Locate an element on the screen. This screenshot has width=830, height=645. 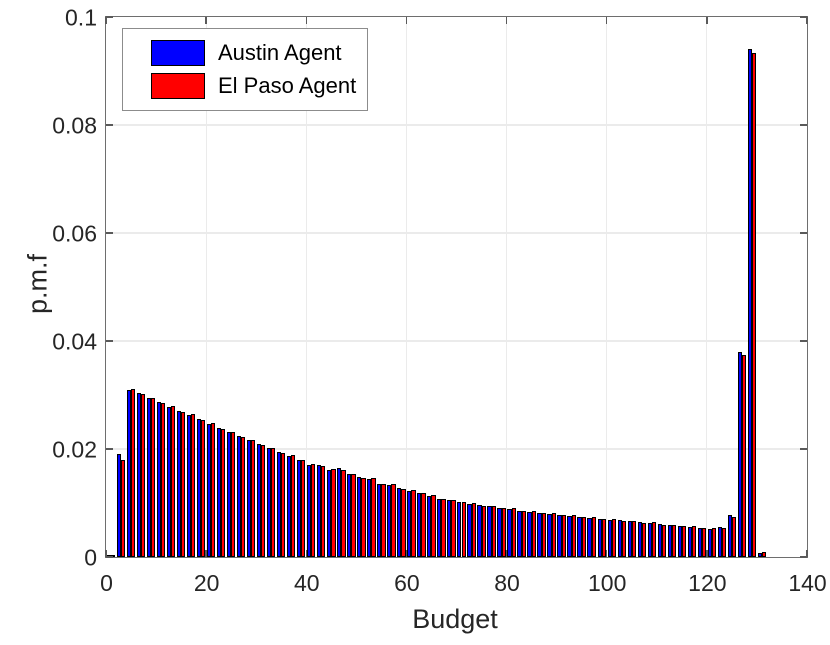
right-tick-y-0.08 is located at coordinates (803, 125).